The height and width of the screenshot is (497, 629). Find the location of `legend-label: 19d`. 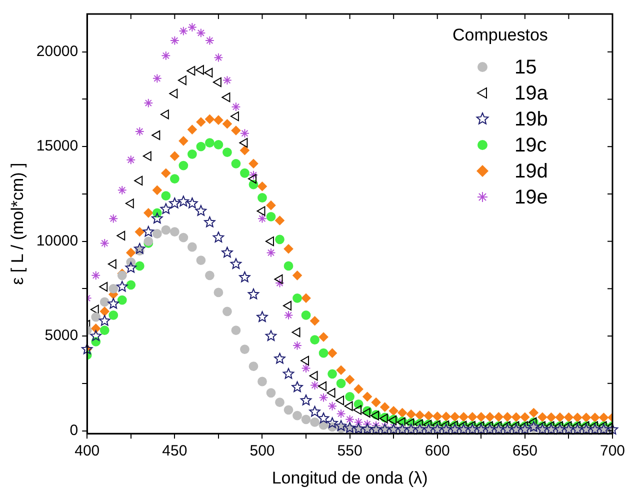

legend-label: 19d is located at coordinates (531, 171).